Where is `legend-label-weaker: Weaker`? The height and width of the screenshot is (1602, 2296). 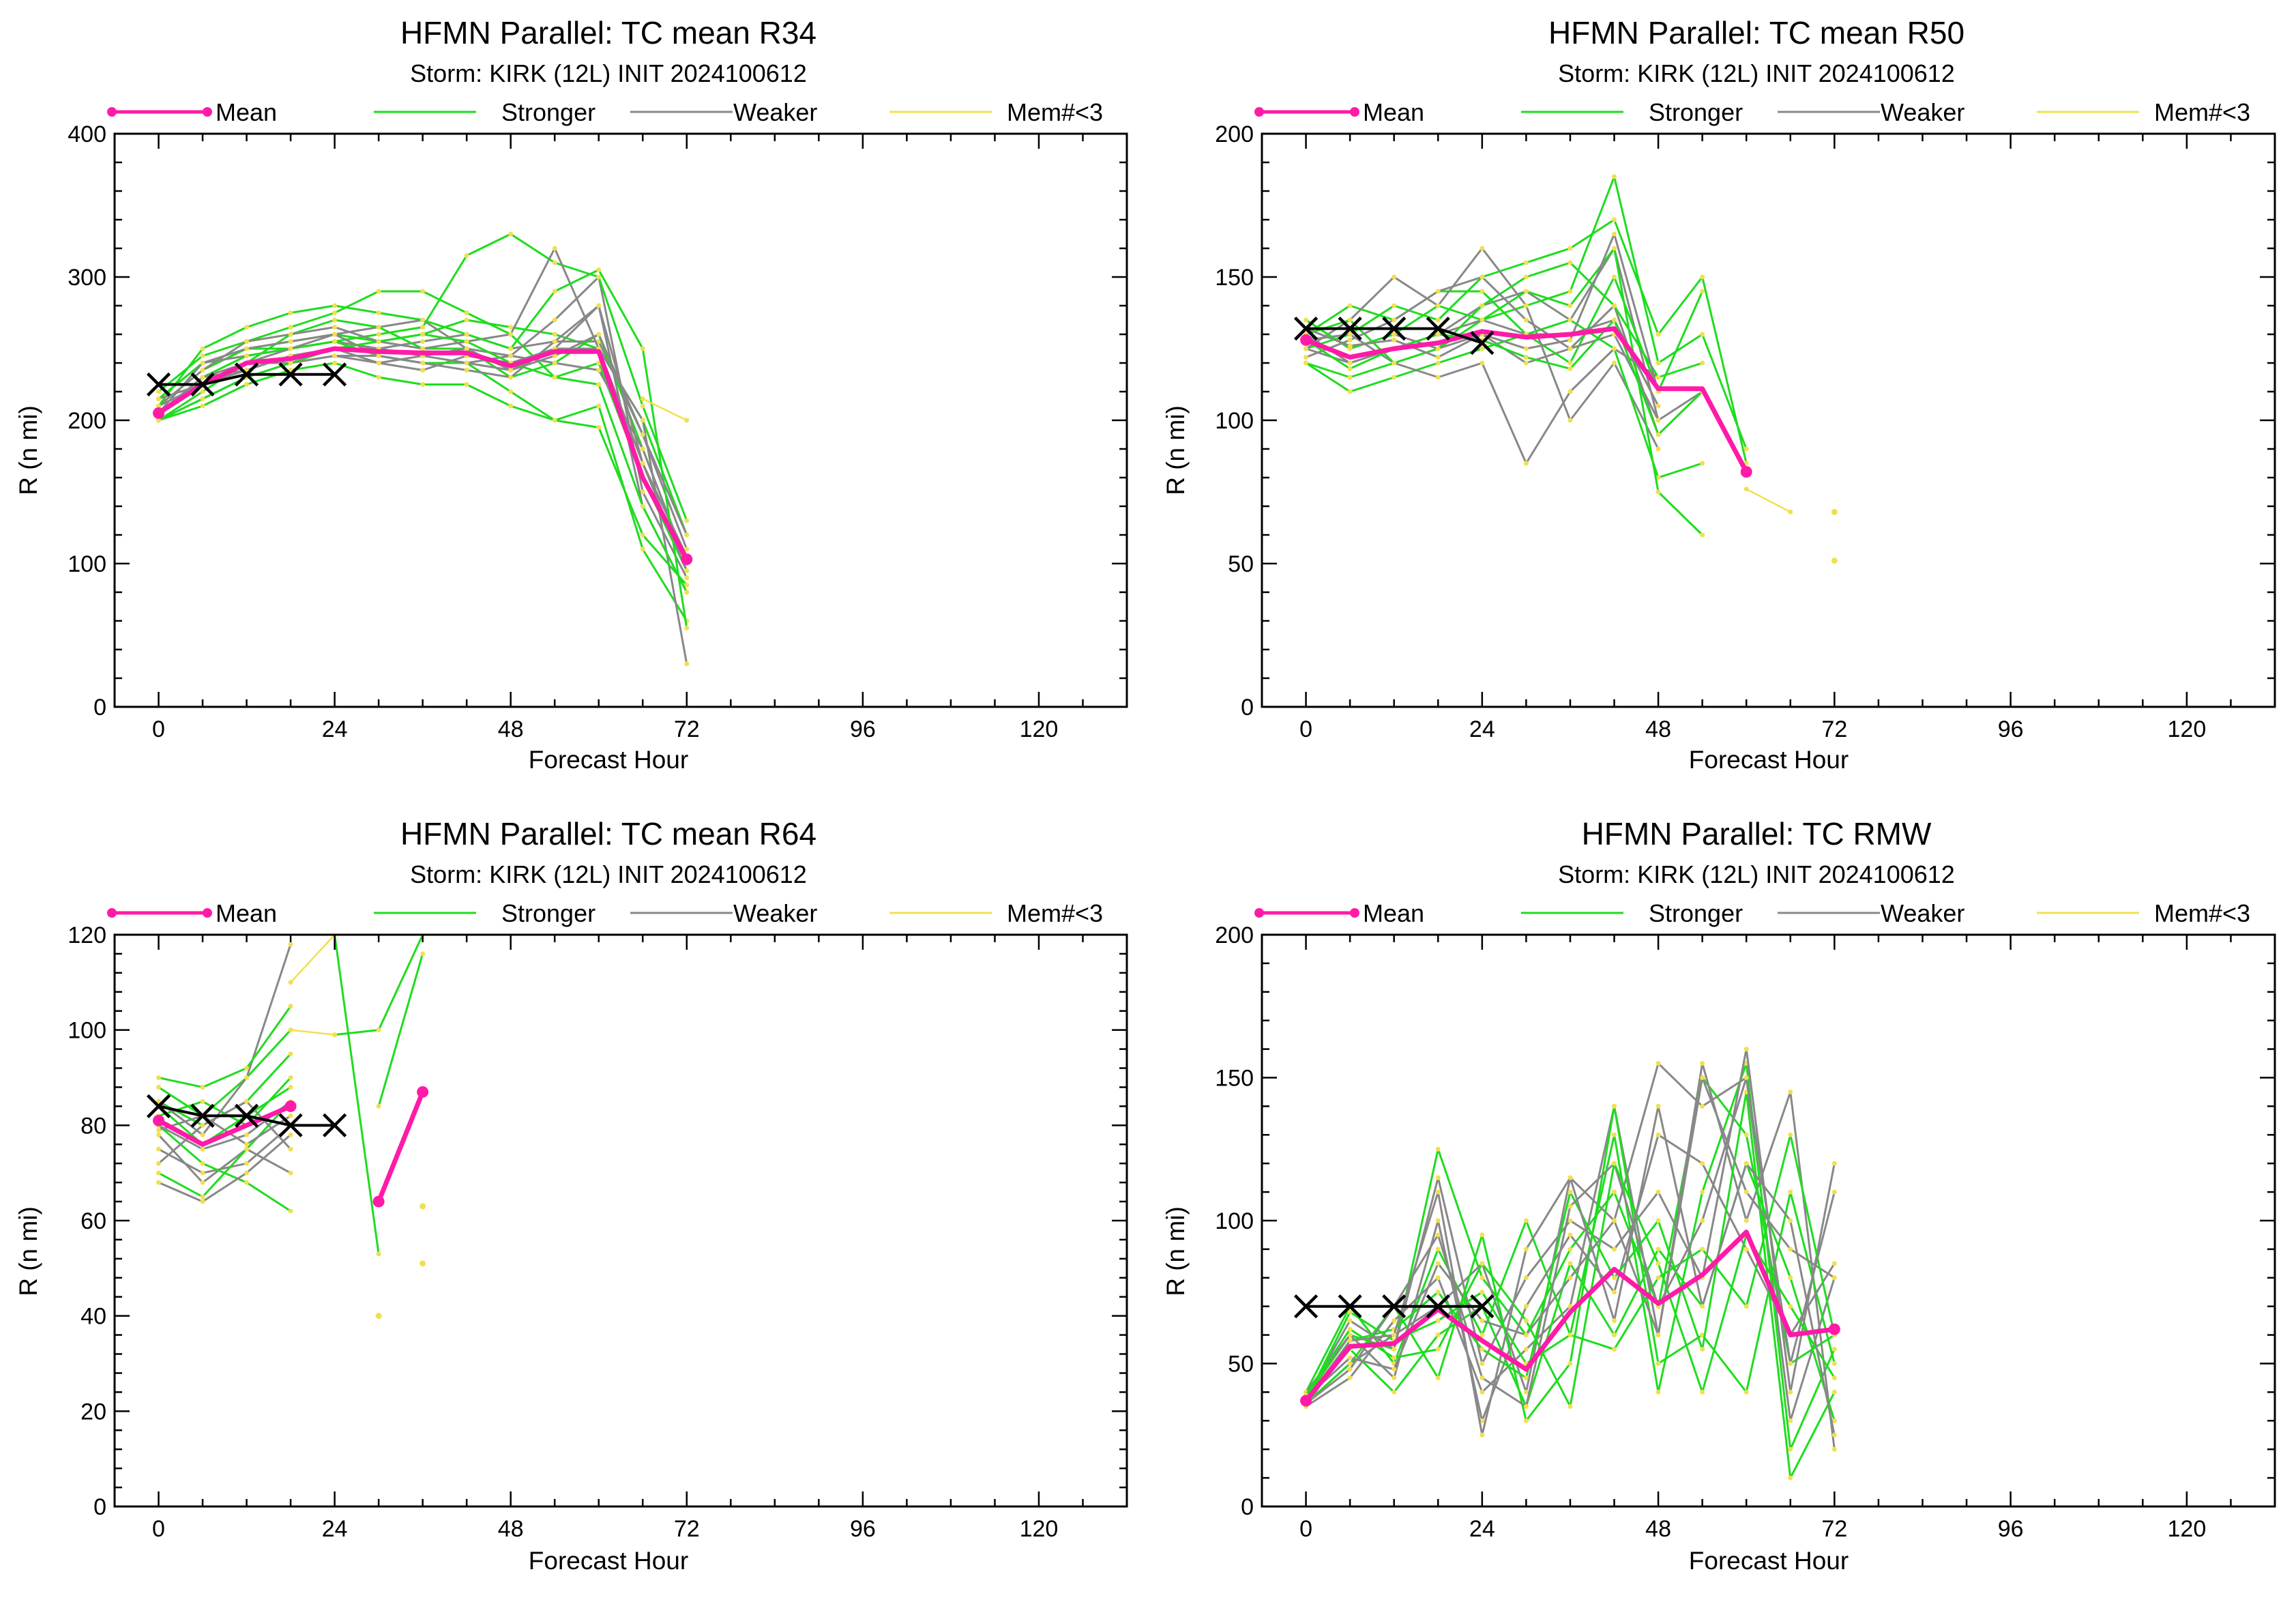
legend-label-weaker: Weaker is located at coordinates (775, 913).